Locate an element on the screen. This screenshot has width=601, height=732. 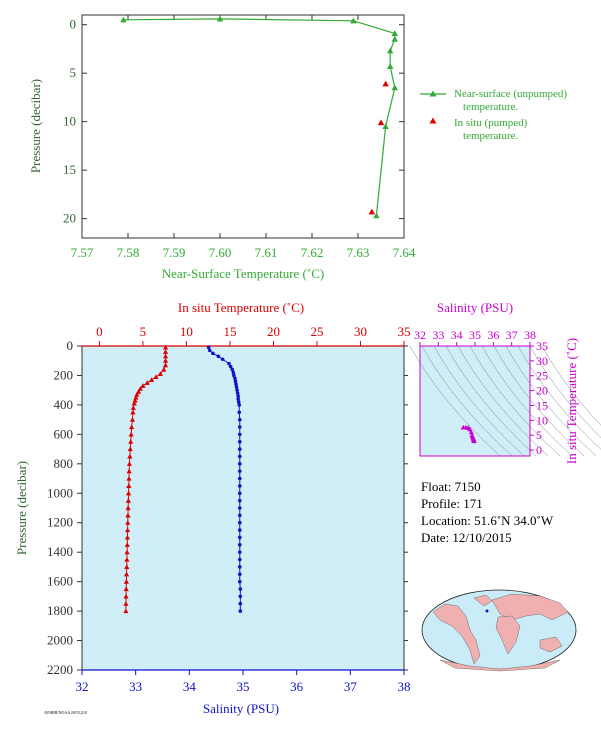
pressure-tick-label: 600 is located at coordinates (64, 433).